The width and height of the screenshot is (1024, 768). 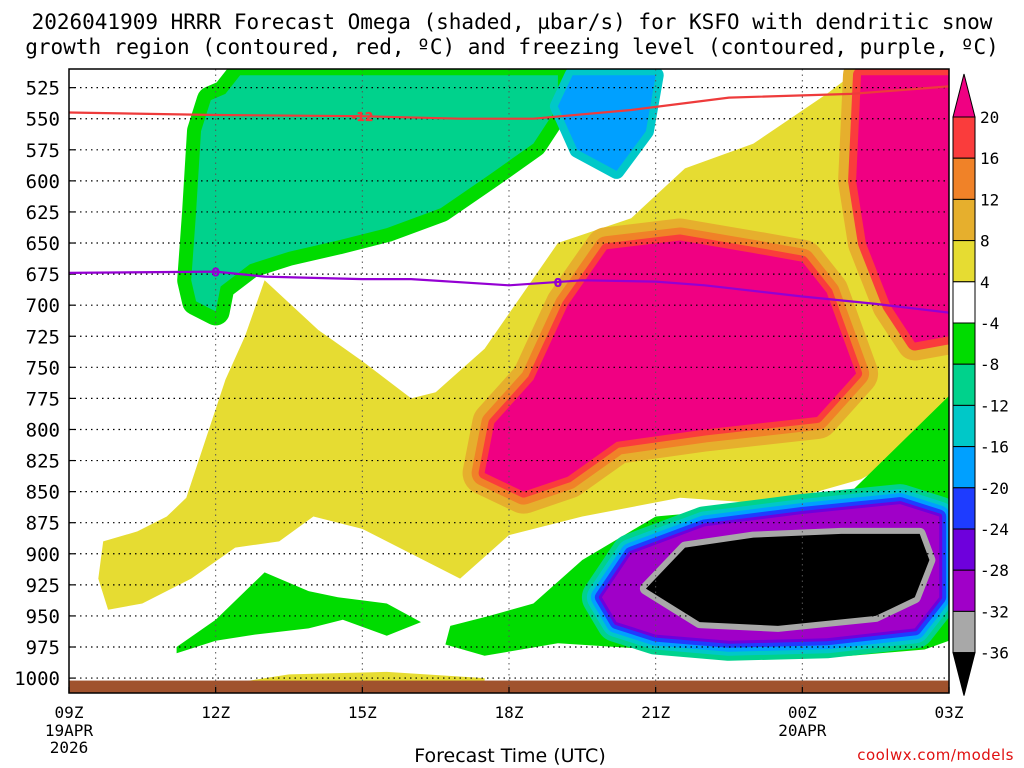 I want to click on y-tick-label: 950, so click(x=43, y=617).